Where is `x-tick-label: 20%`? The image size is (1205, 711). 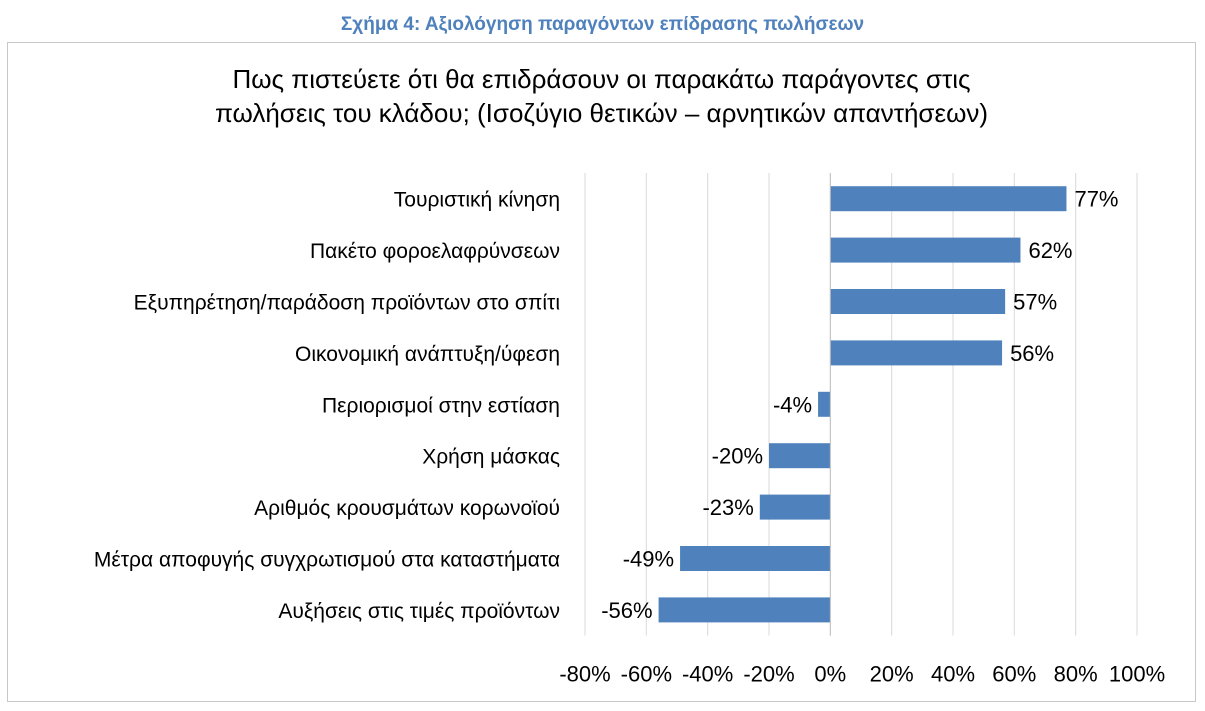
x-tick-label: 20% is located at coordinates (892, 674).